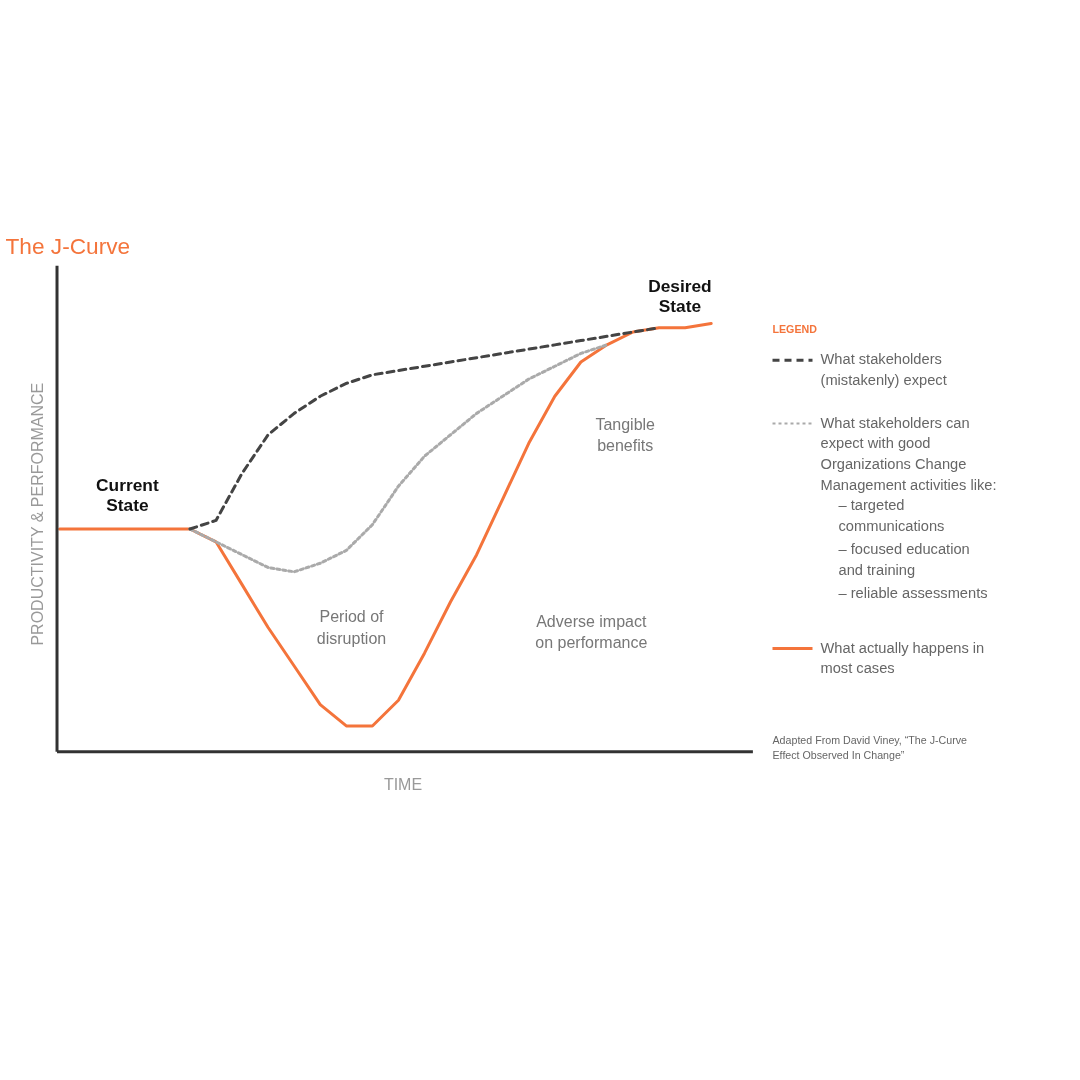 The image size is (1080, 1080). I want to click on annotation: Tangible benefits, so click(625, 434).